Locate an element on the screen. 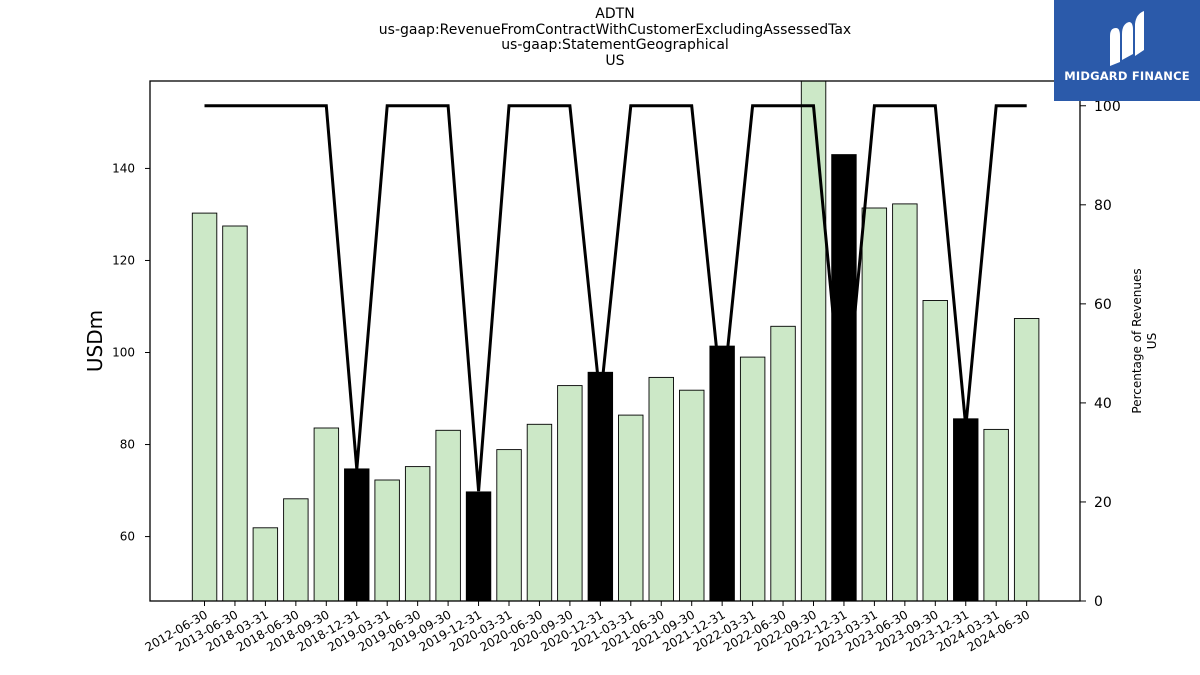  title-line-ticker: ADTN is located at coordinates (615, 14).